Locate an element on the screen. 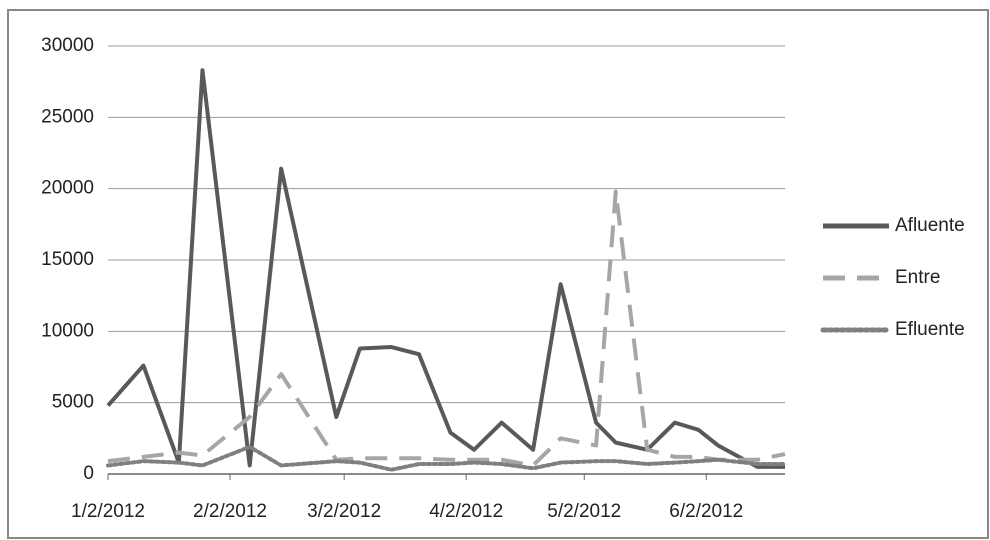  x-tick-label: 2/2/2012 is located at coordinates (230, 511).